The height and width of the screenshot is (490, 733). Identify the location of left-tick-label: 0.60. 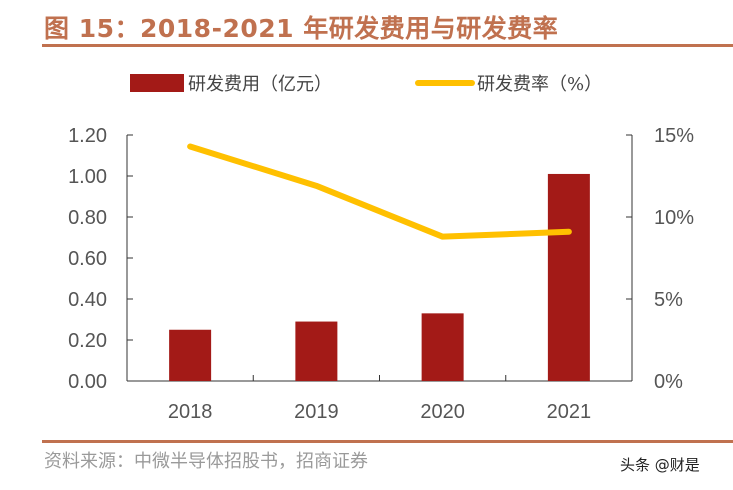
(87, 259).